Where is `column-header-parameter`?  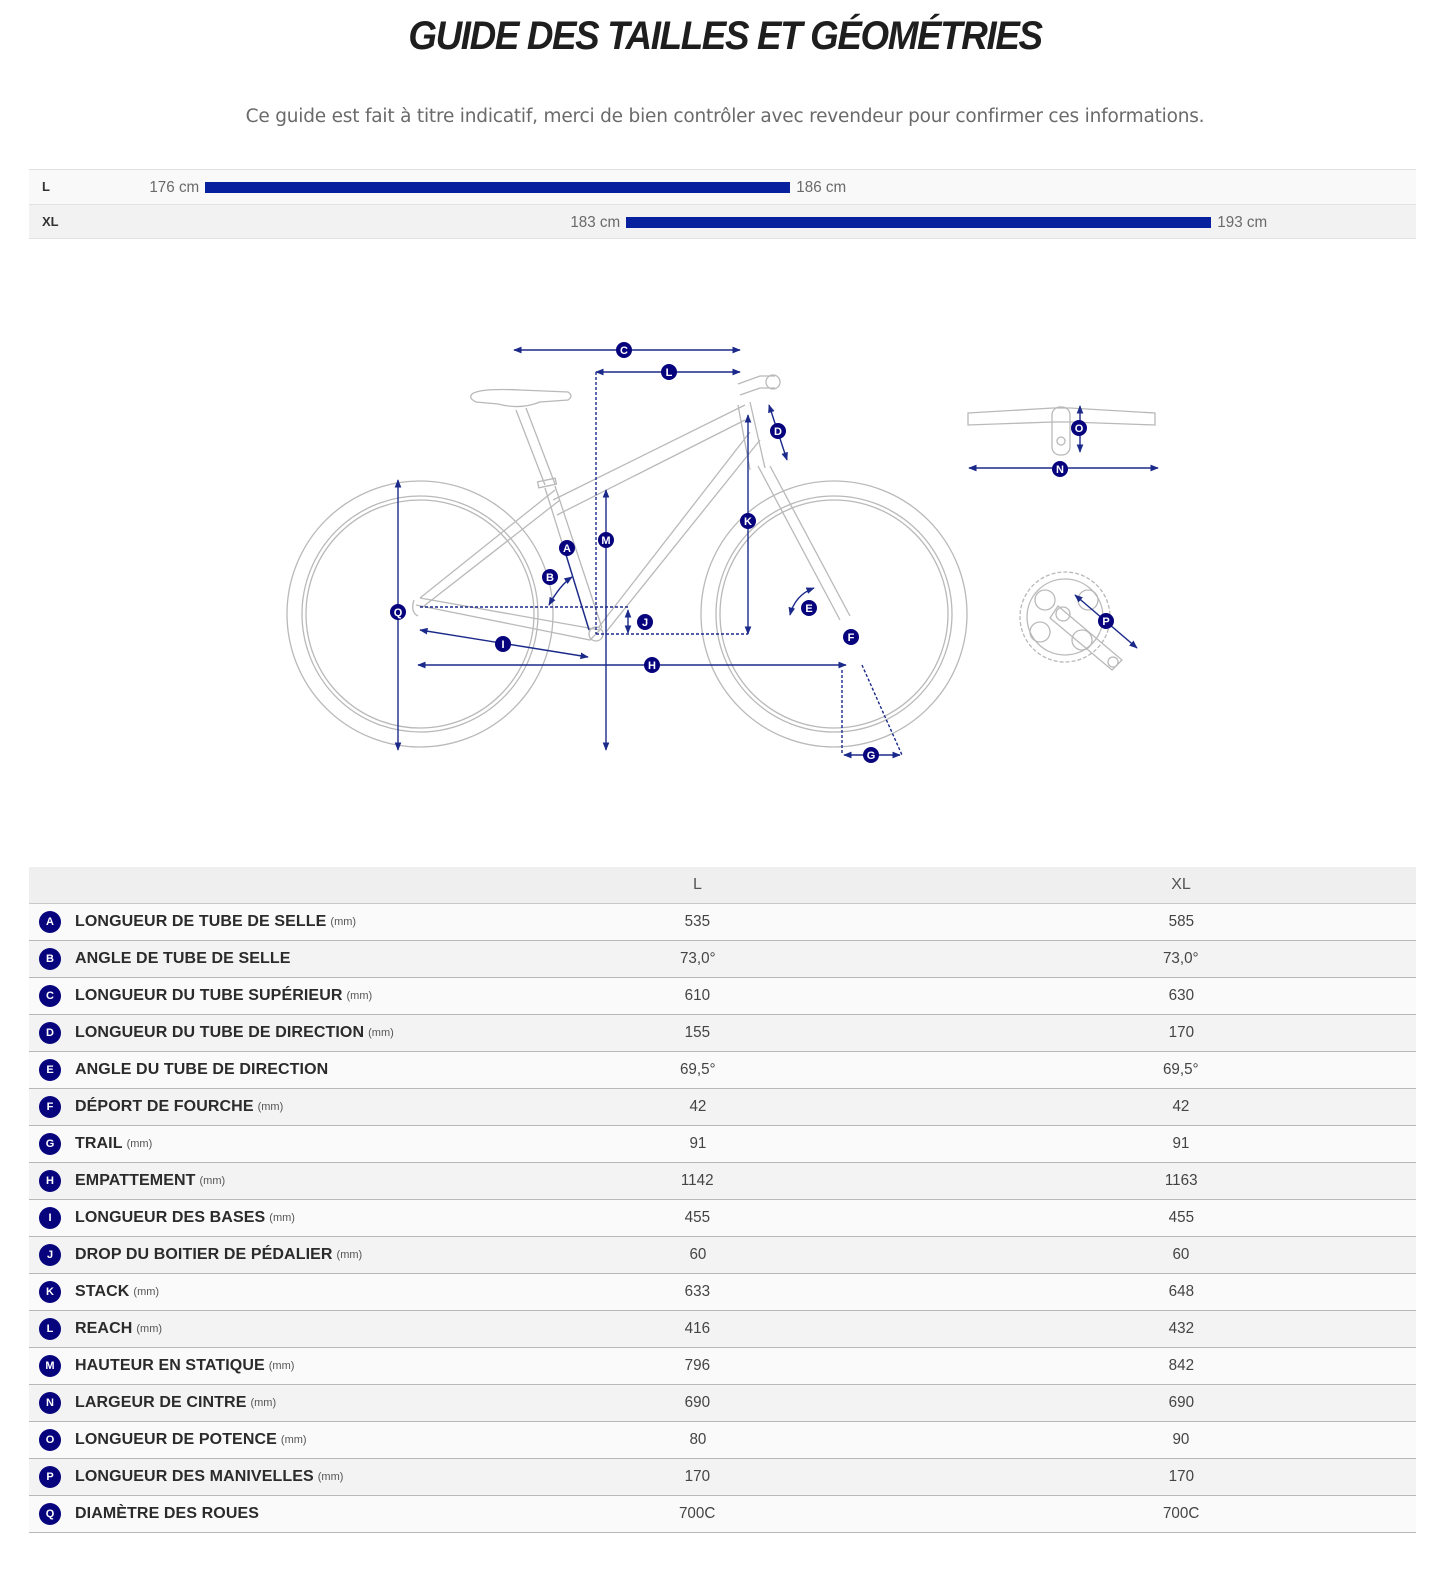 column-header-parameter is located at coordinates (239, 885).